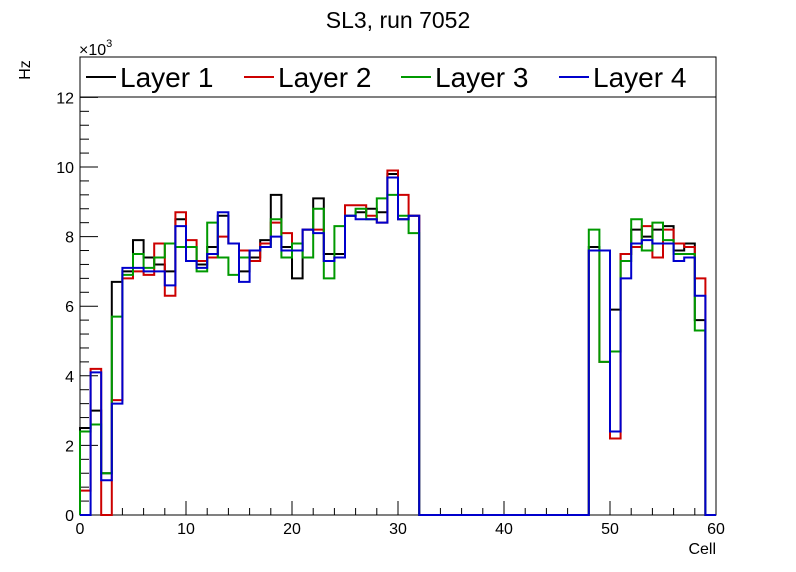  I want to click on y-axis-title-group: Hz, so click(25, 70).